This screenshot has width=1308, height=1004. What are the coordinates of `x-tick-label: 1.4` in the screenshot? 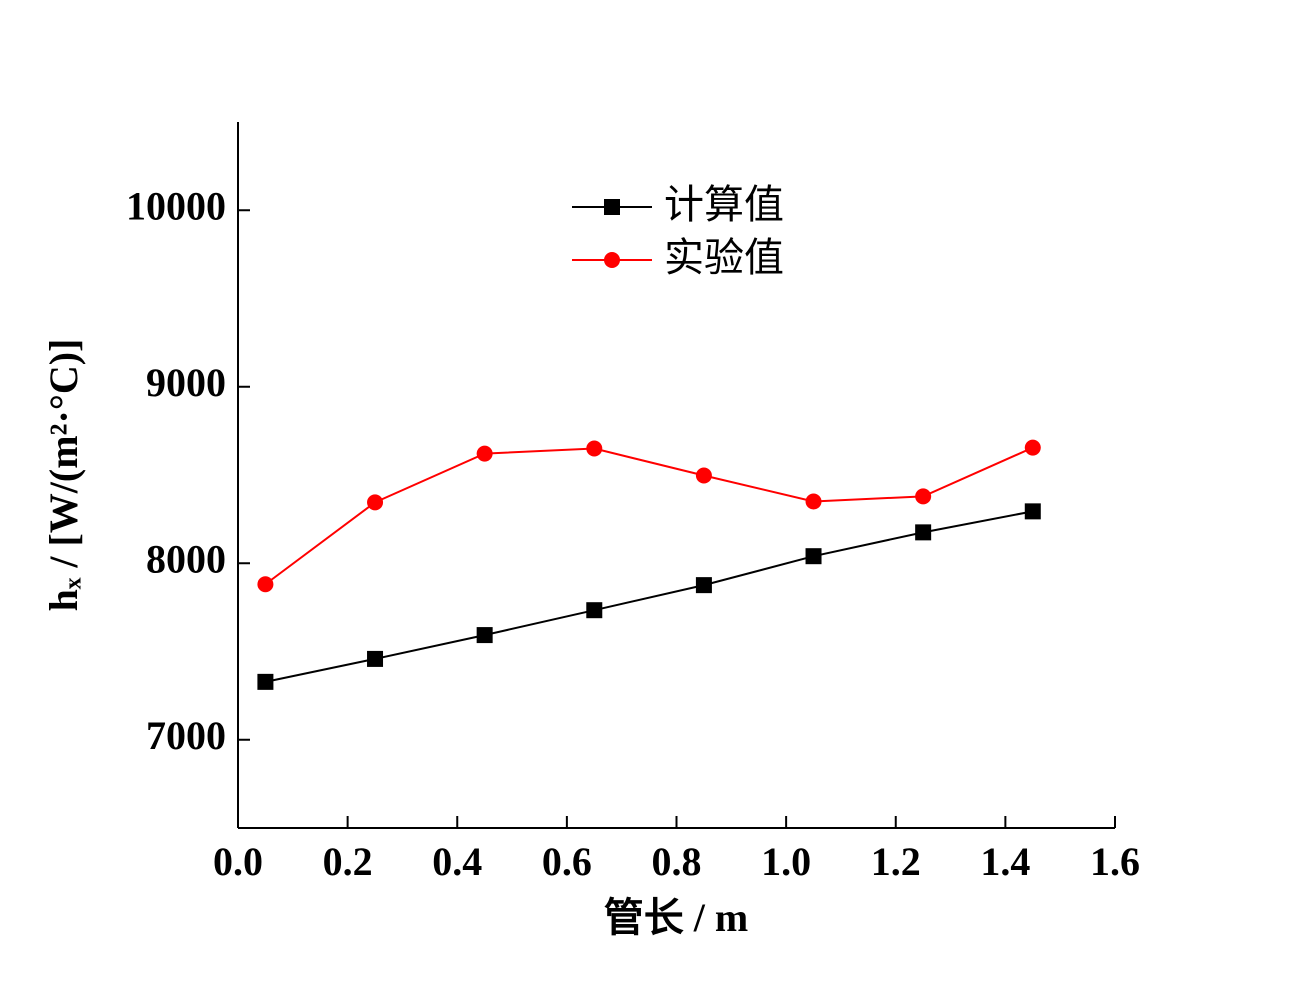 It's located at (1005, 861).